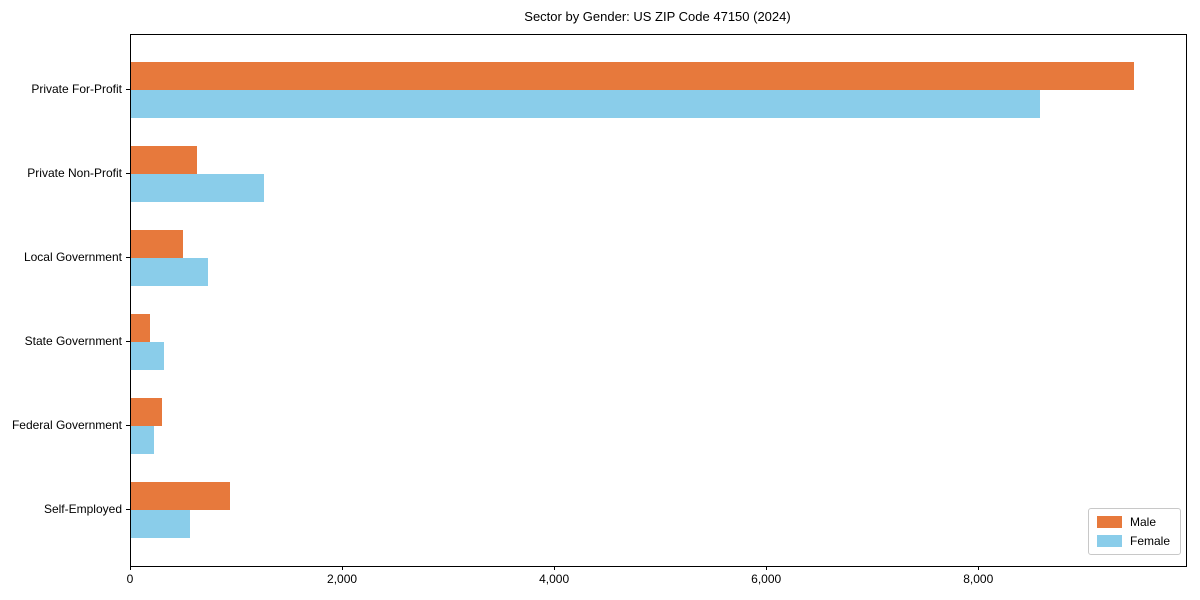 Image resolution: width=1200 pixels, height=600 pixels. I want to click on x-tick-label-4: 8,000, so click(978, 579).